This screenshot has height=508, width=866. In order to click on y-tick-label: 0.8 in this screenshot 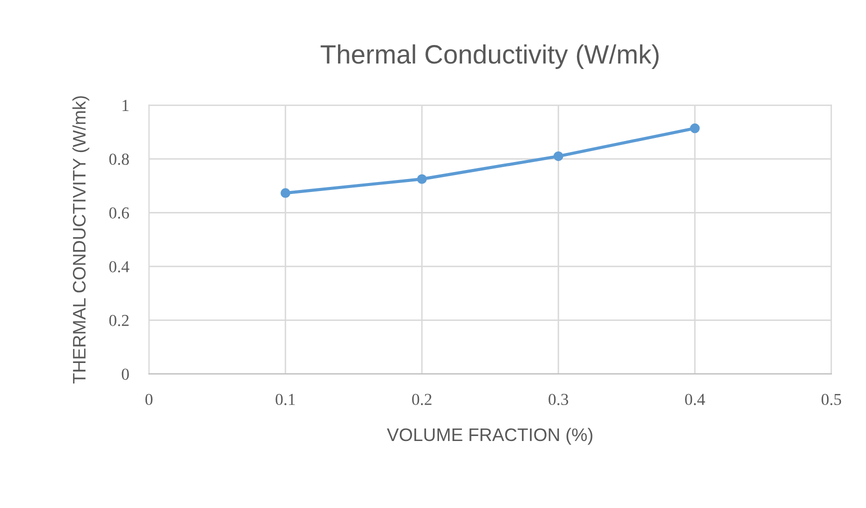, I will do `click(119, 159)`.